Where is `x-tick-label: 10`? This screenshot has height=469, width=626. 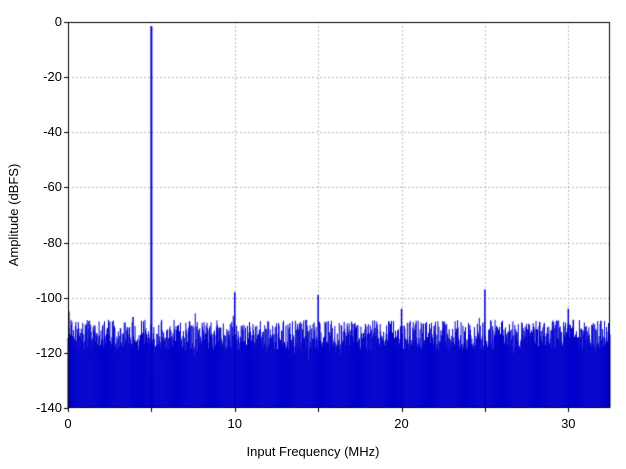 x-tick-label: 10 is located at coordinates (234, 423).